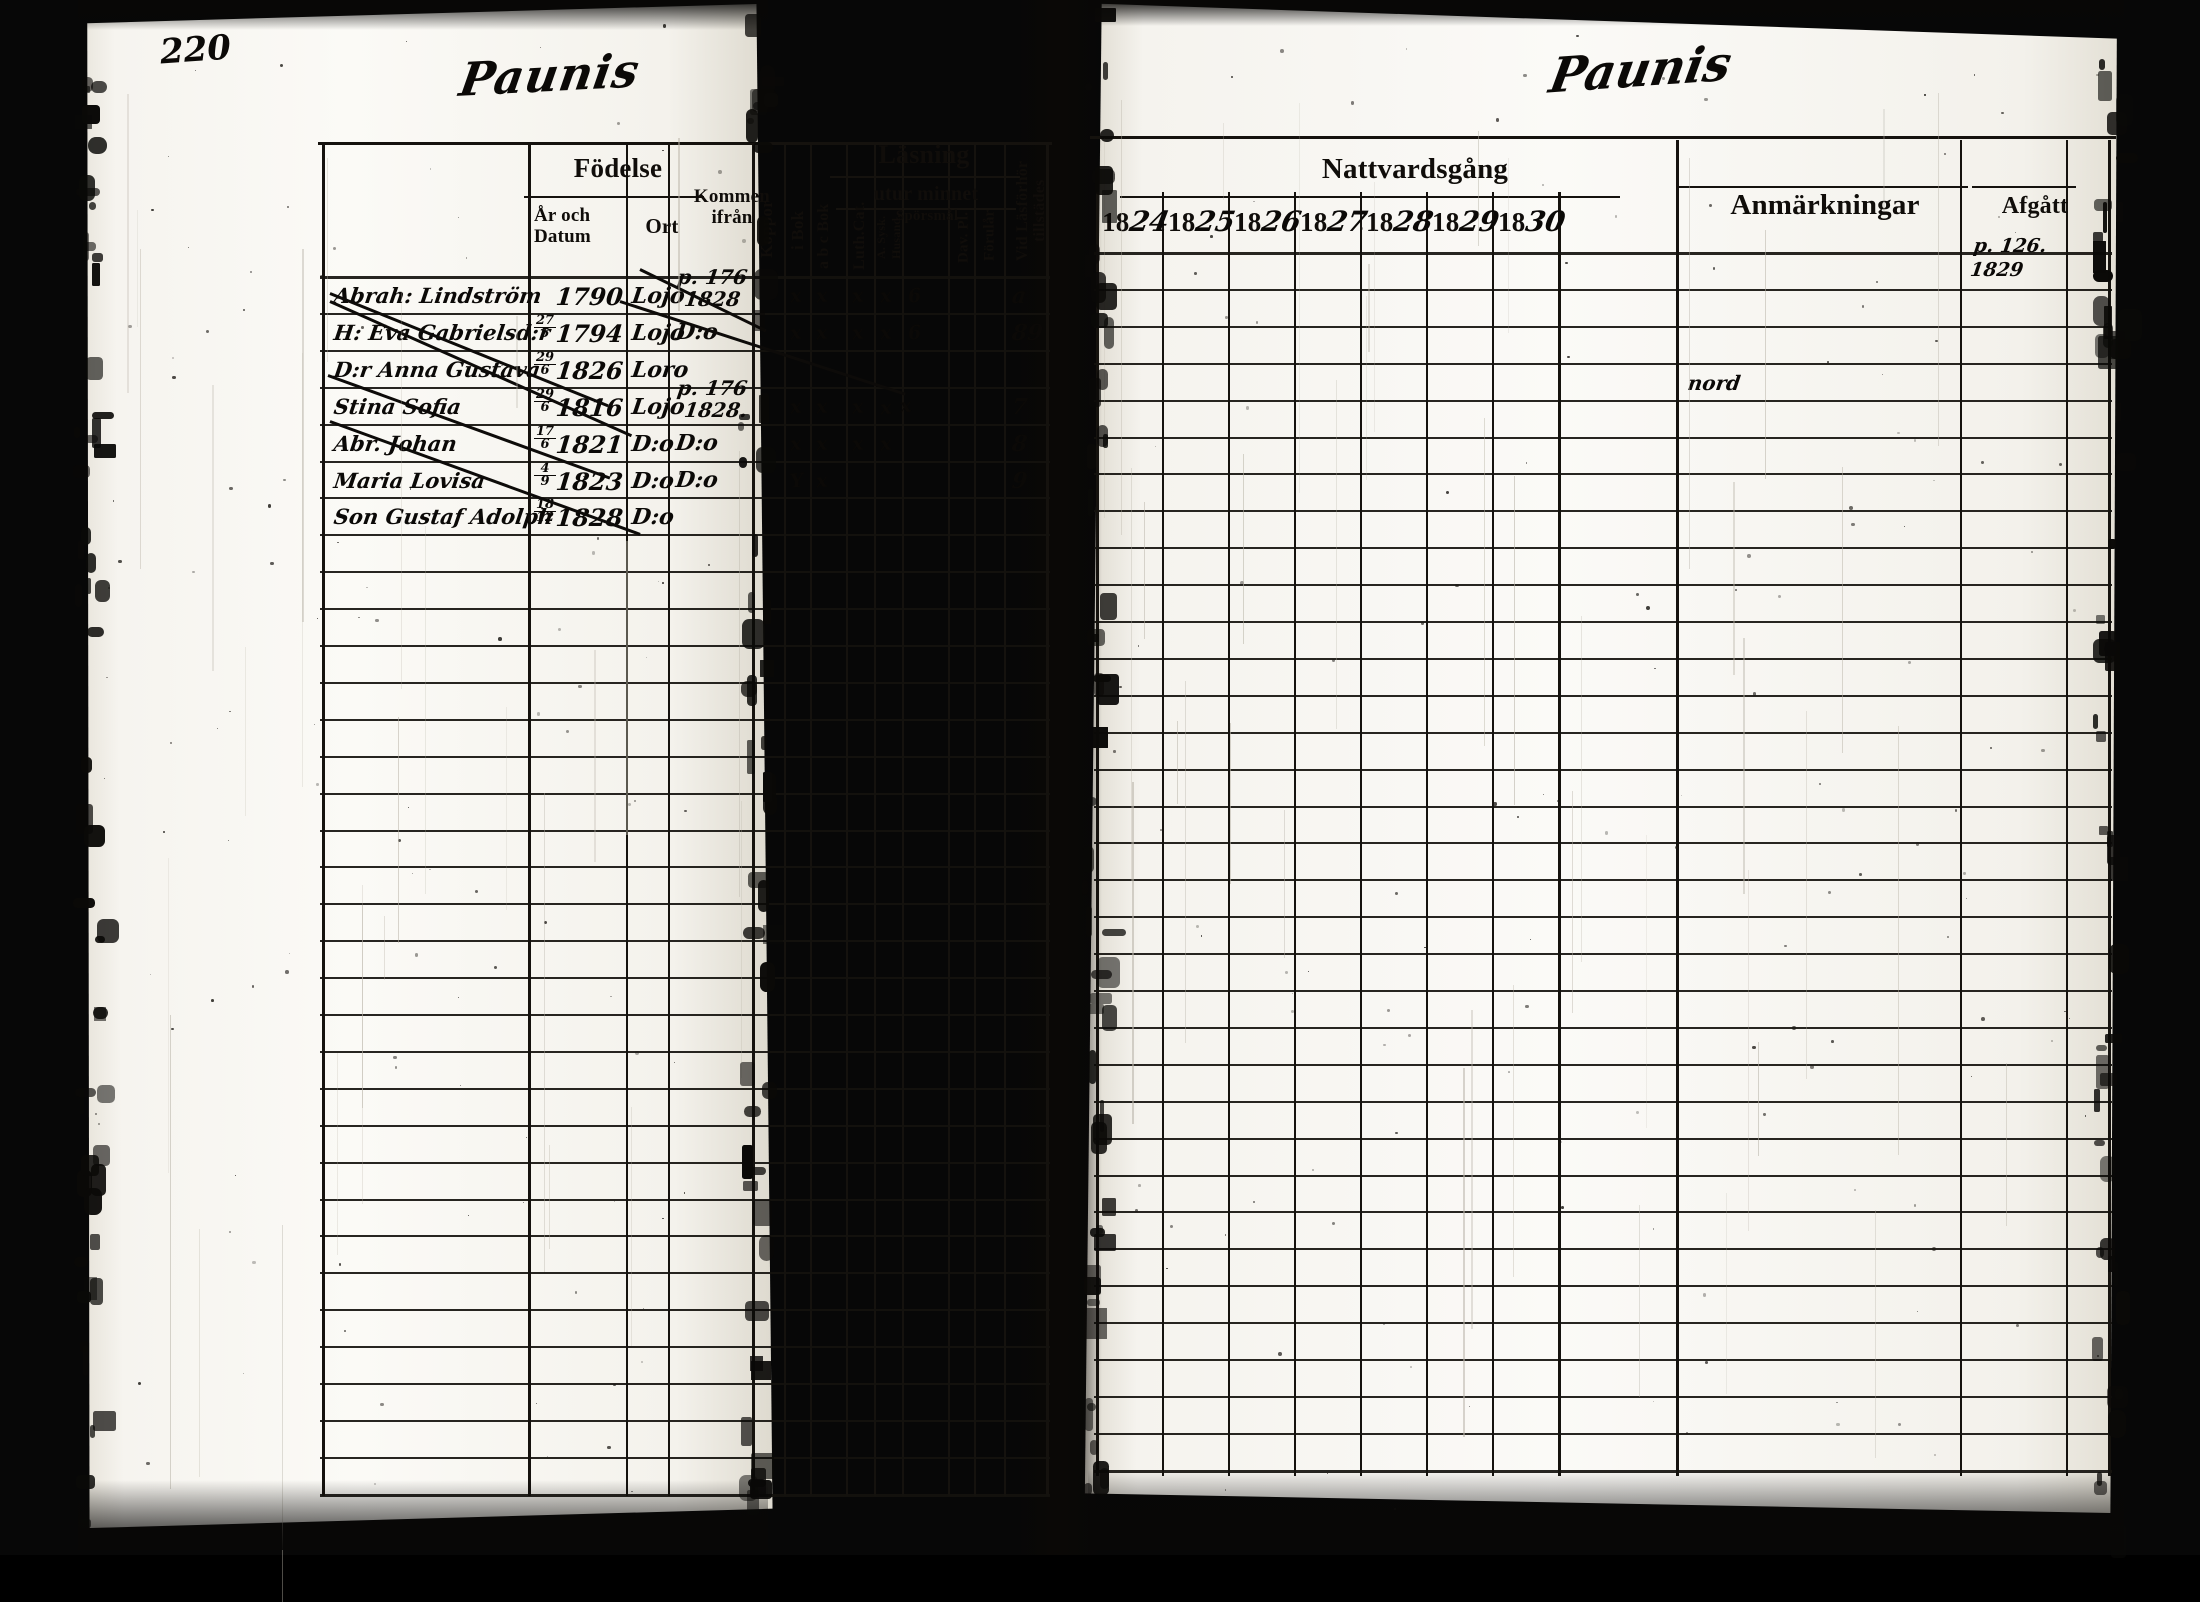 The width and height of the screenshot is (2200, 1602). I want to click on cell-birth-daymonth: 18 12, so click(545, 511).